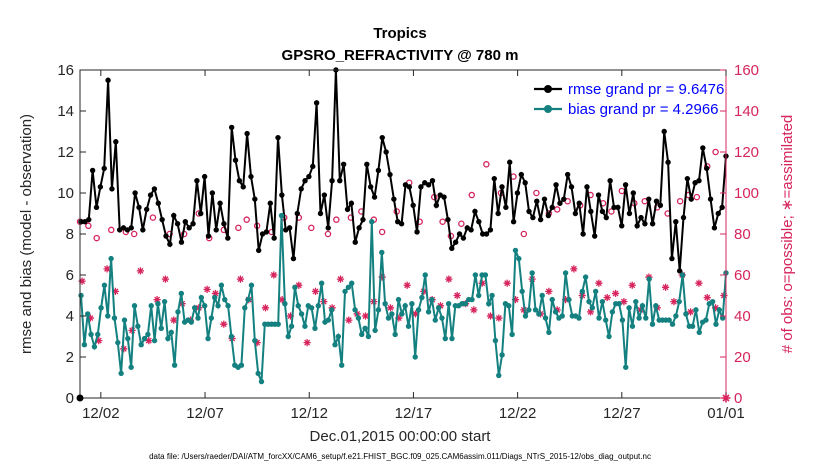 The width and height of the screenshot is (830, 470). I want to click on x-tick-label: 01/01, so click(726, 413).